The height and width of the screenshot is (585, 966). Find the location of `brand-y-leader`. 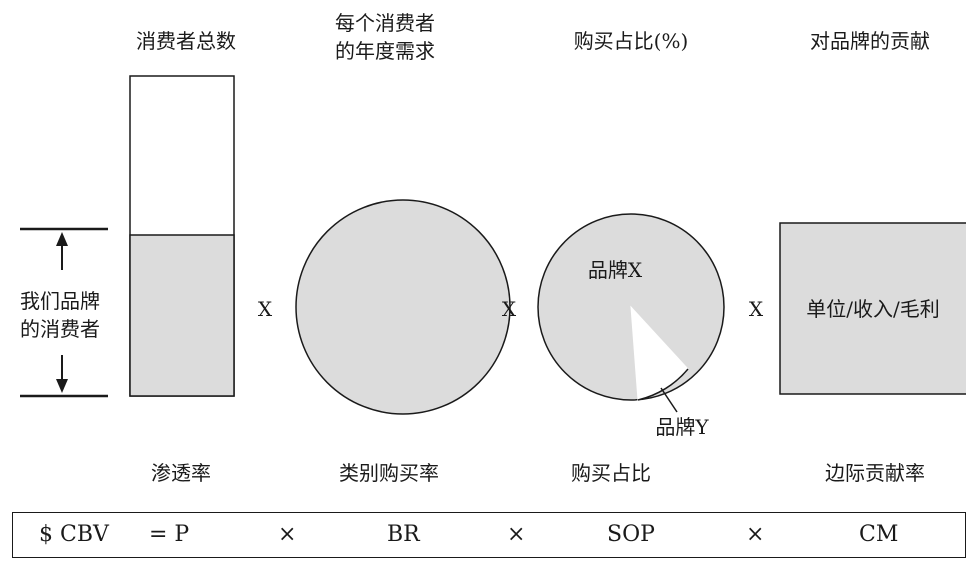

brand-y-leader is located at coordinates (669, 400).